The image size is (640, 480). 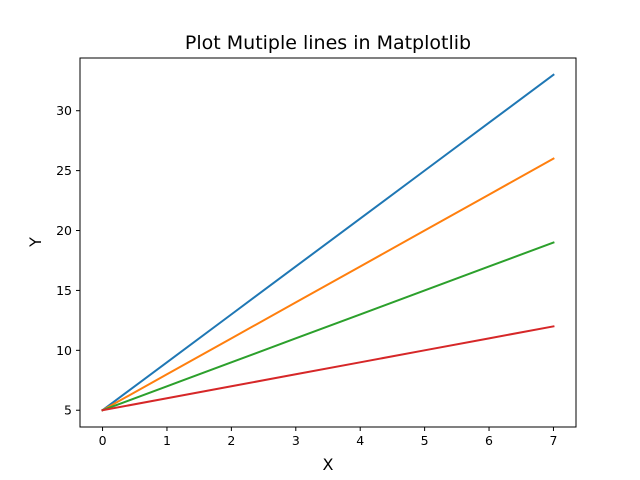 What do you see at coordinates (35, 242) in the screenshot?
I see `y-axis-label: Y` at bounding box center [35, 242].